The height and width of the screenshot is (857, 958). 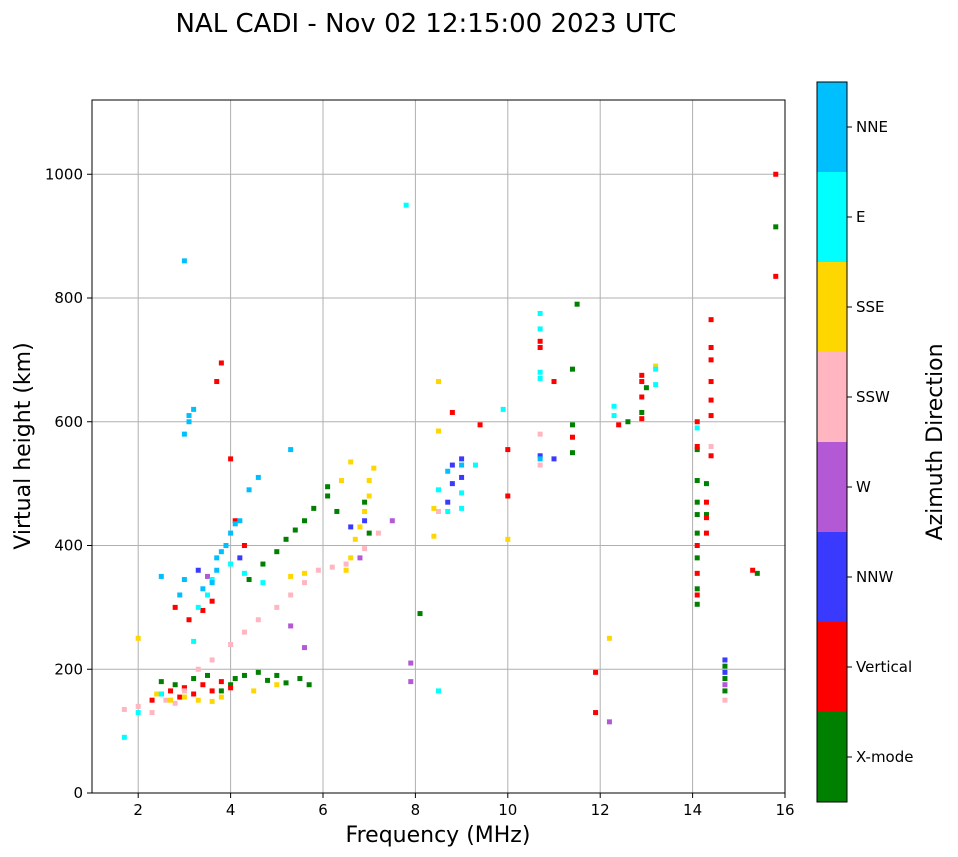 What do you see at coordinates (426, 24) in the screenshot?
I see `chart-title: NAL CADI - Nov 02 12:15:00 2023 UTC` at bounding box center [426, 24].